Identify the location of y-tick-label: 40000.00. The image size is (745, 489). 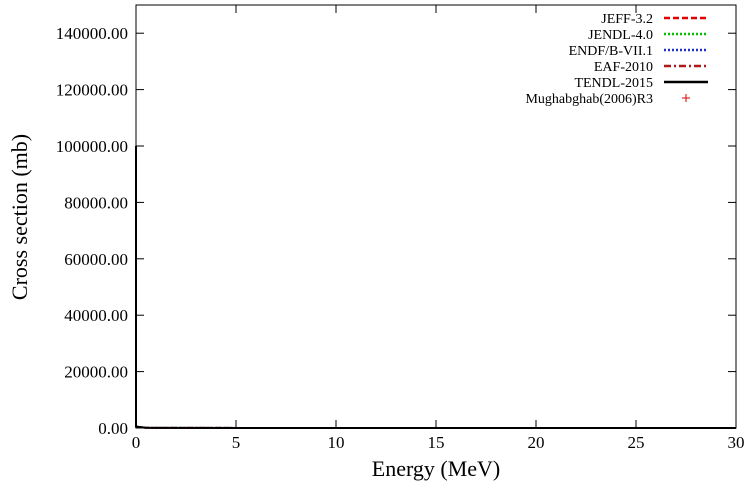
(96, 315).